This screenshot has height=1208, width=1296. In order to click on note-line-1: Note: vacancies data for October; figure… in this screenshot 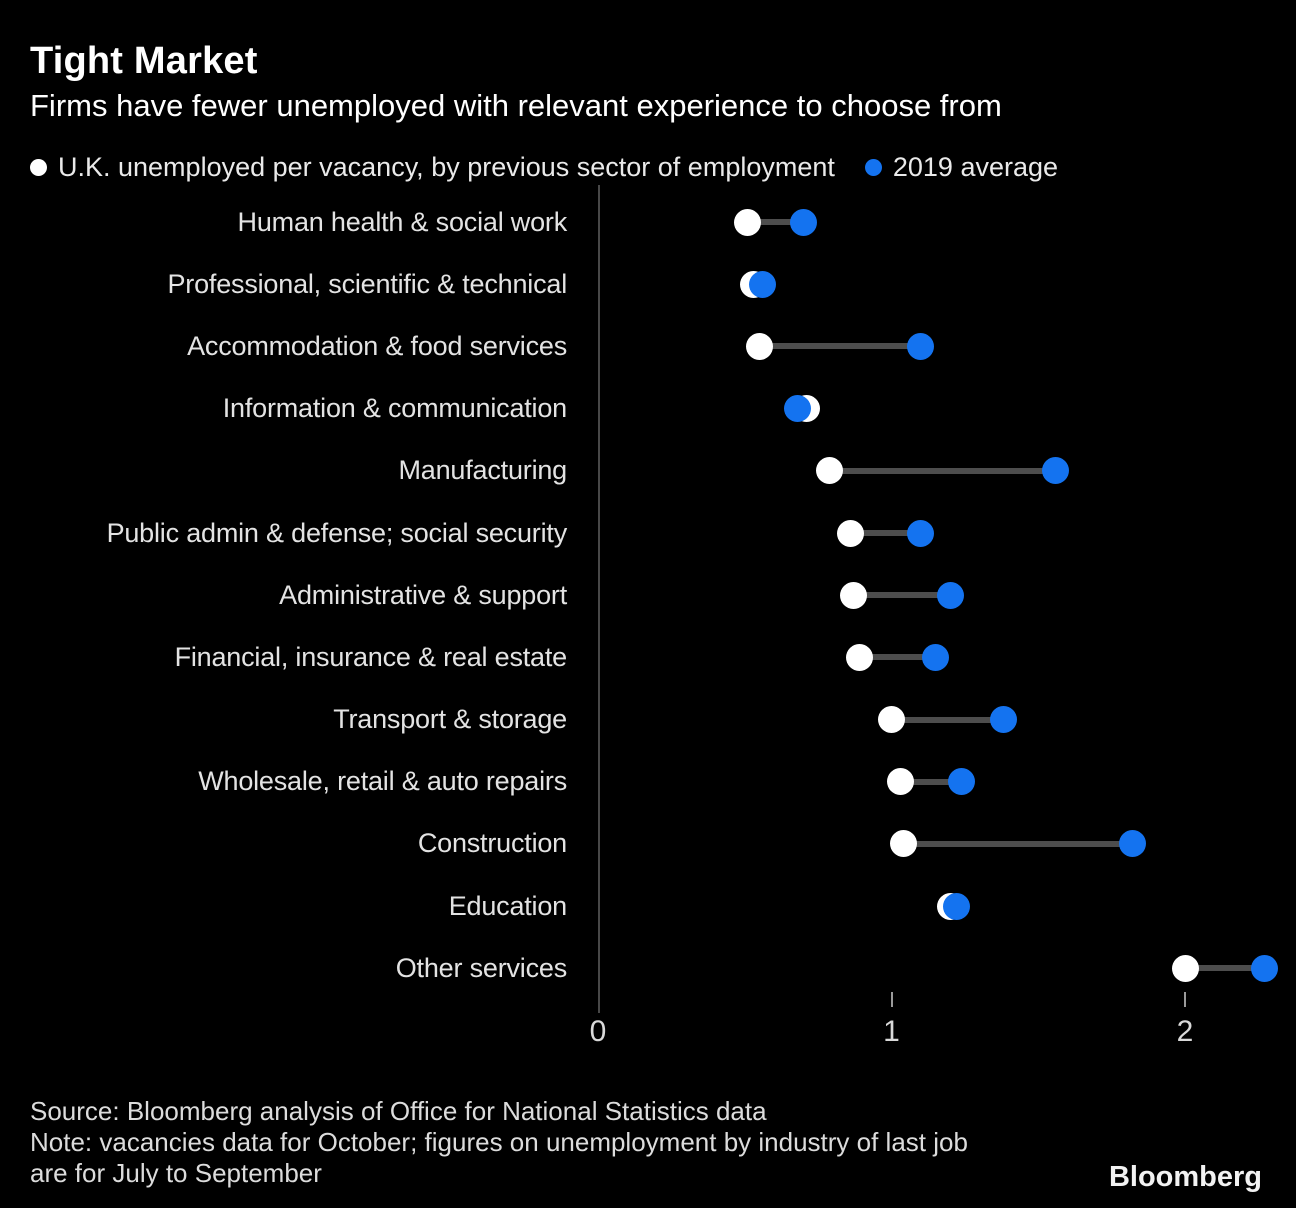, I will do `click(499, 1142)`.